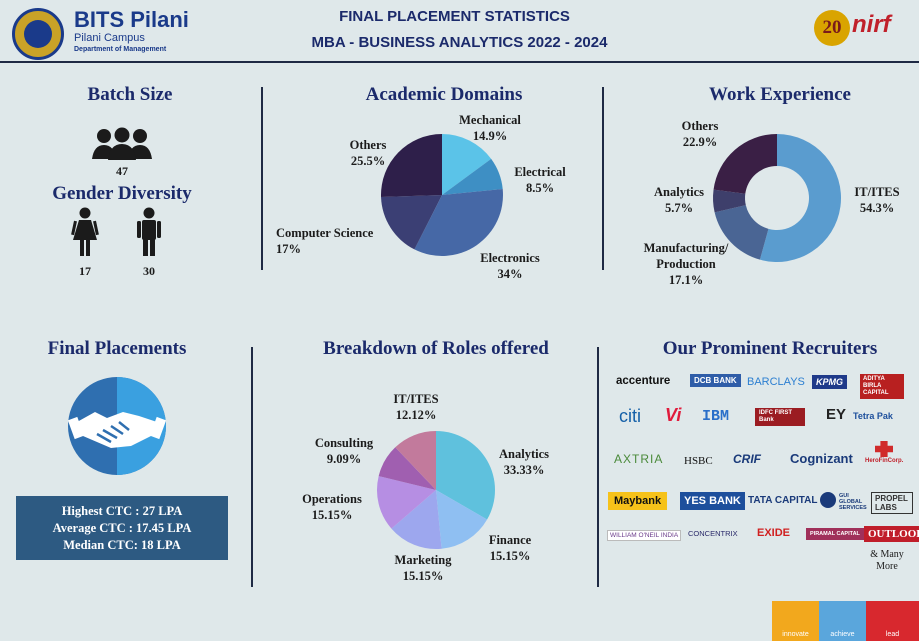  What do you see at coordinates (643, 381) in the screenshot?
I see `recruiter-logo: accenture` at bounding box center [643, 381].